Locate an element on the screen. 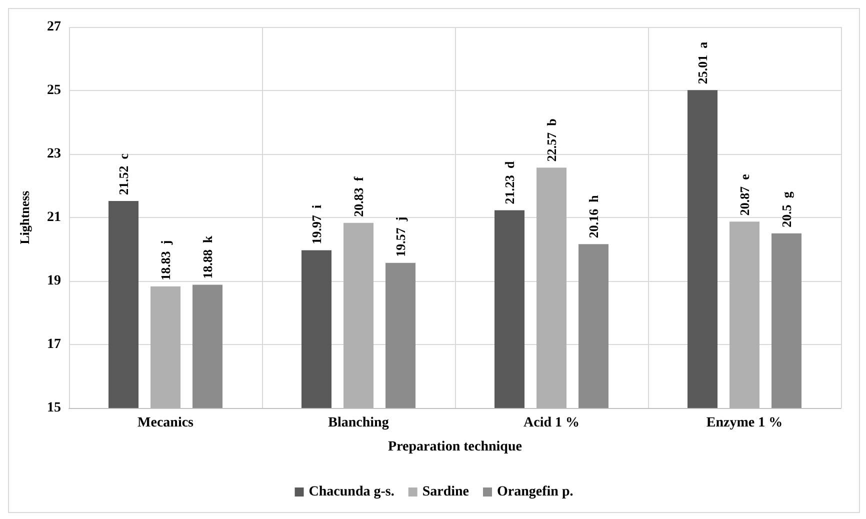  data-label: 20.16 h is located at coordinates (593, 216).